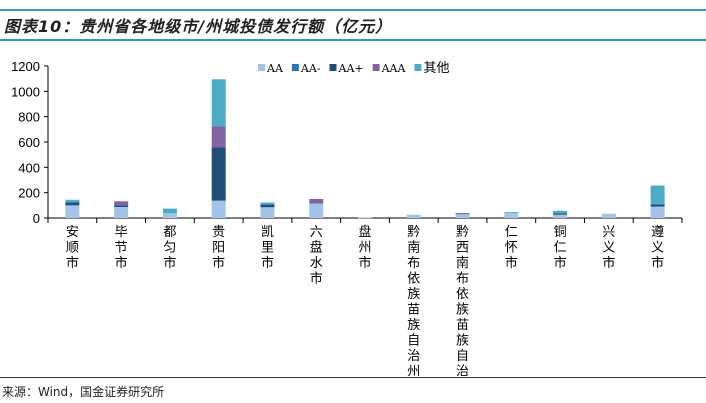  I want to click on x-tick-label: 毕节市, so click(121, 248).